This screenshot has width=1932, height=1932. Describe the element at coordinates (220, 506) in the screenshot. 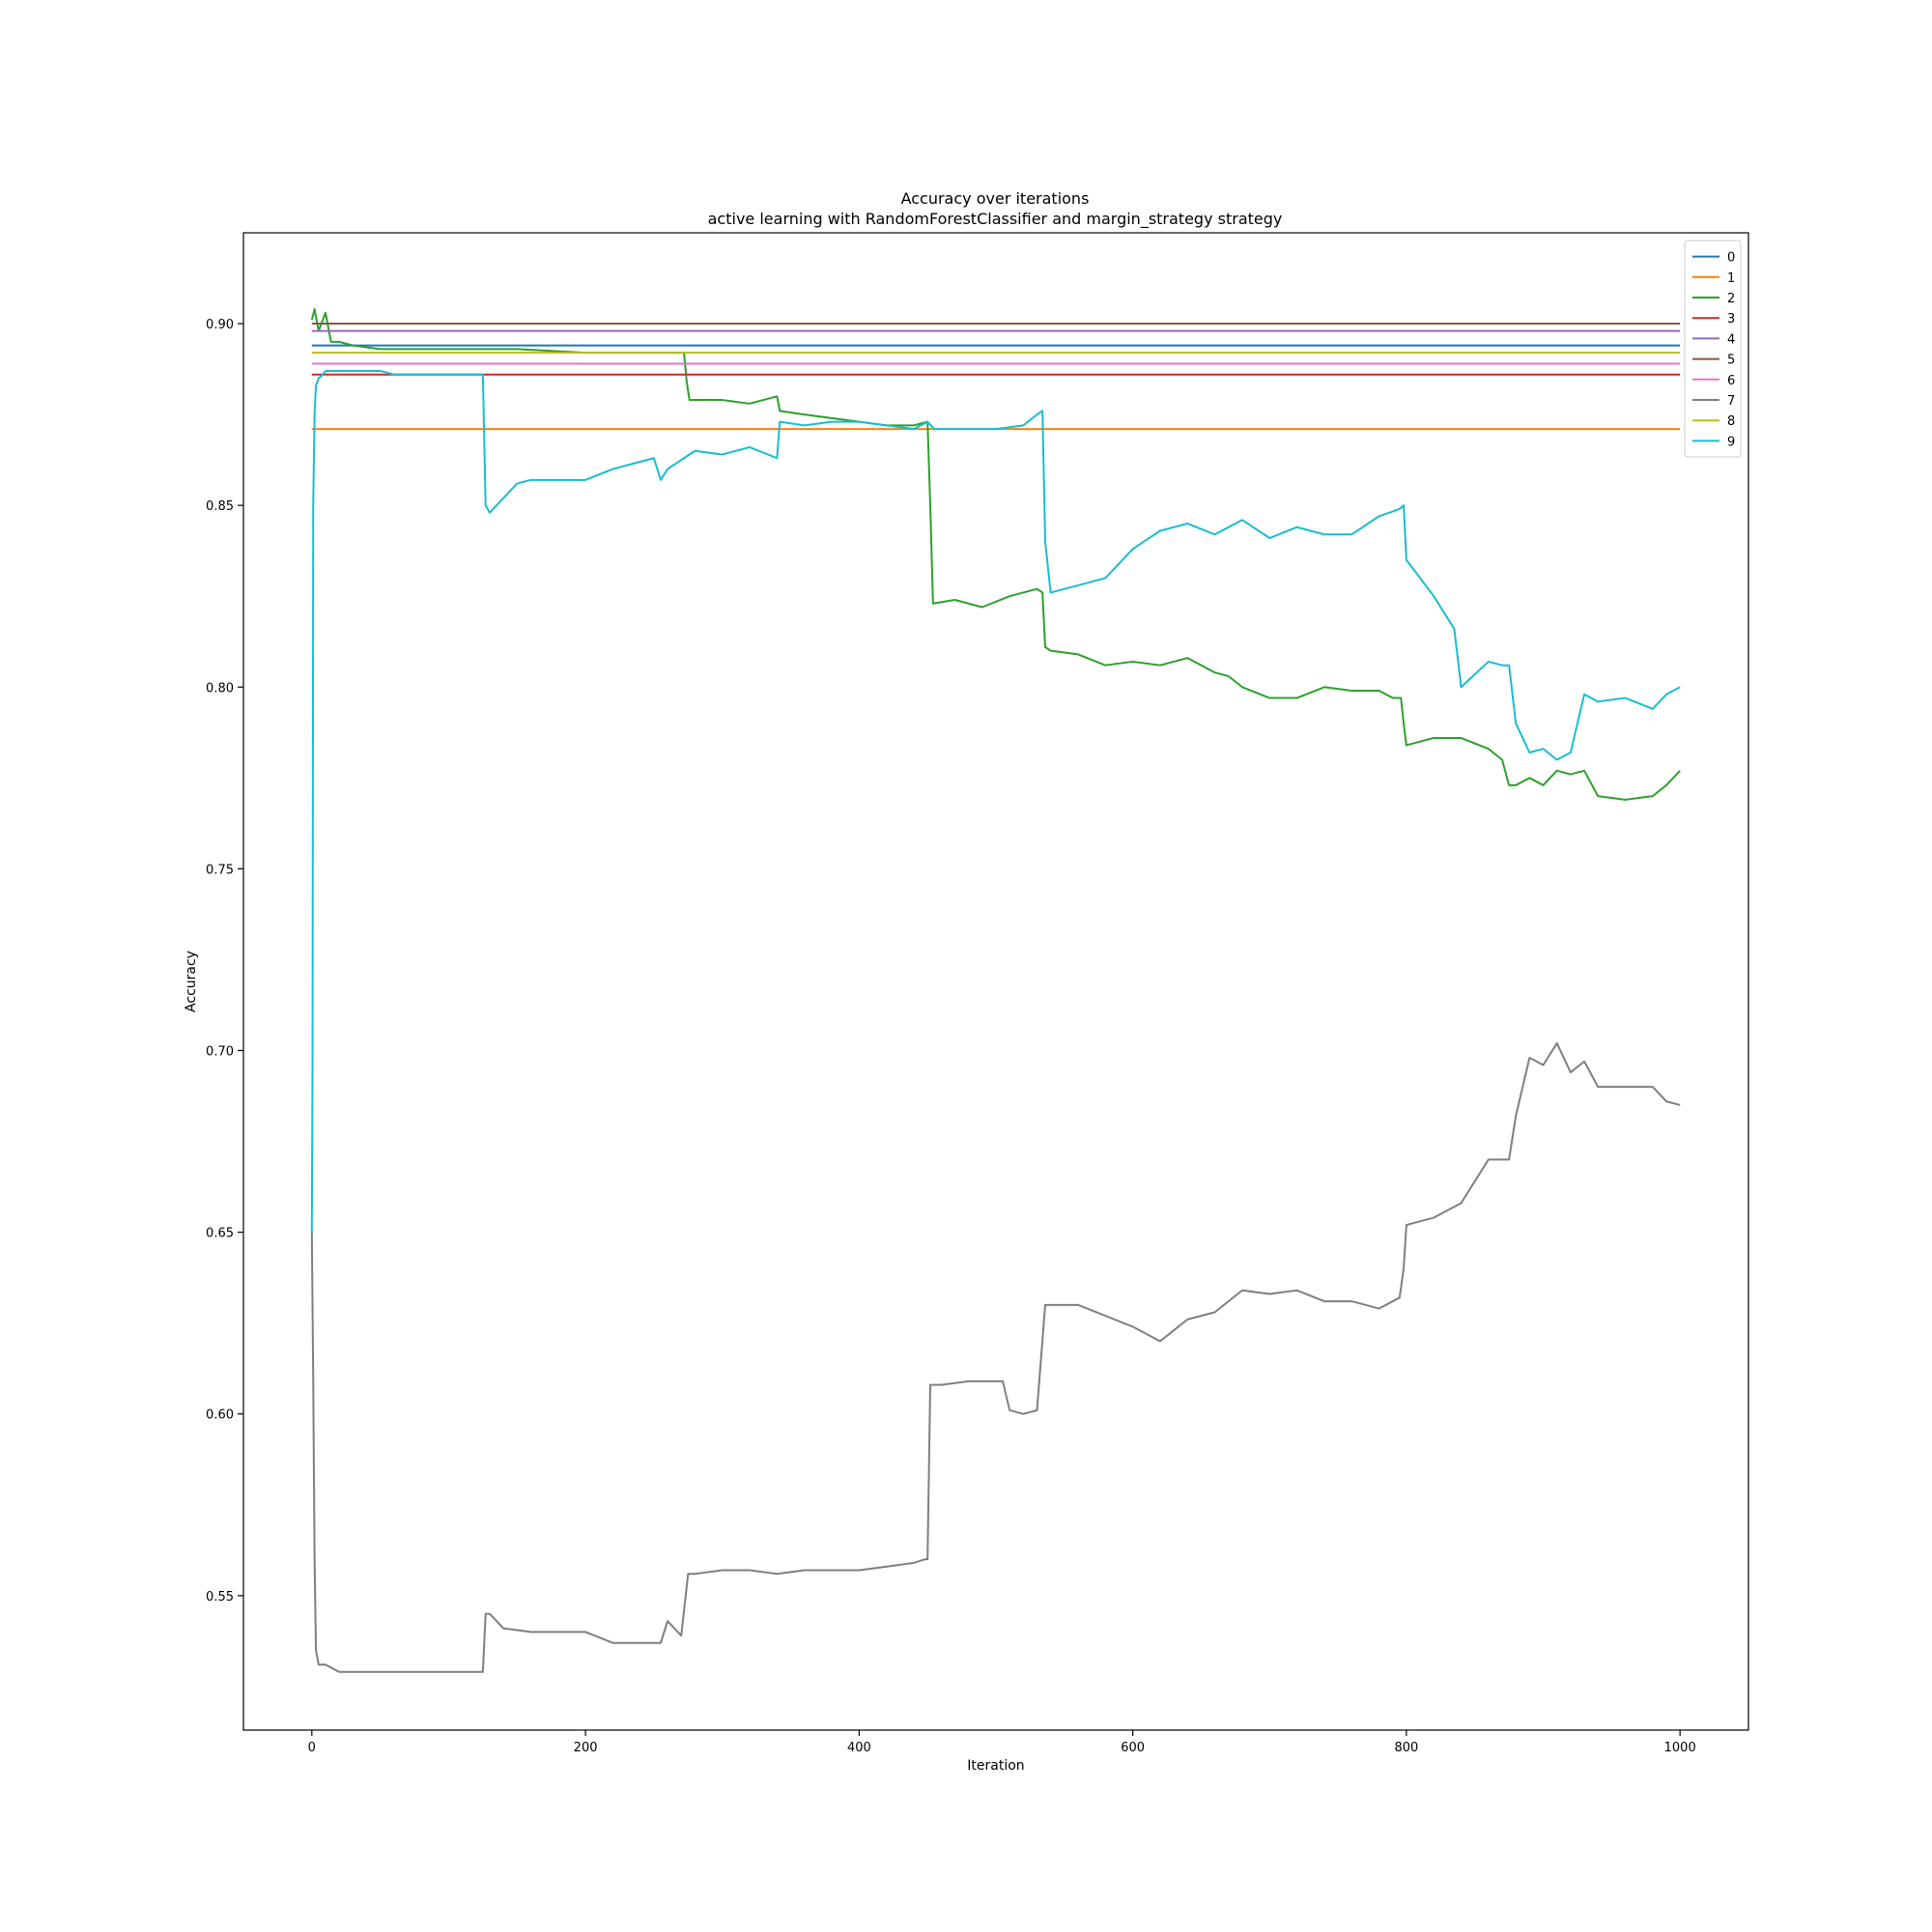

I see `y-tick-label: 0.85` at that location.